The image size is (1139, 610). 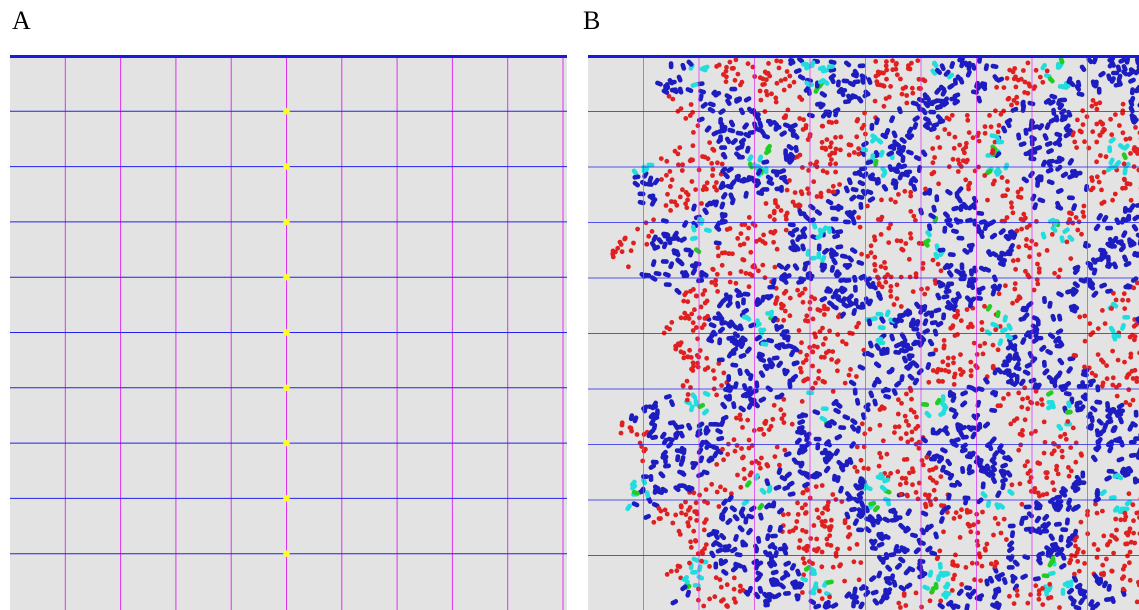 I want to click on panel-a-label: A, so click(x=21, y=20).